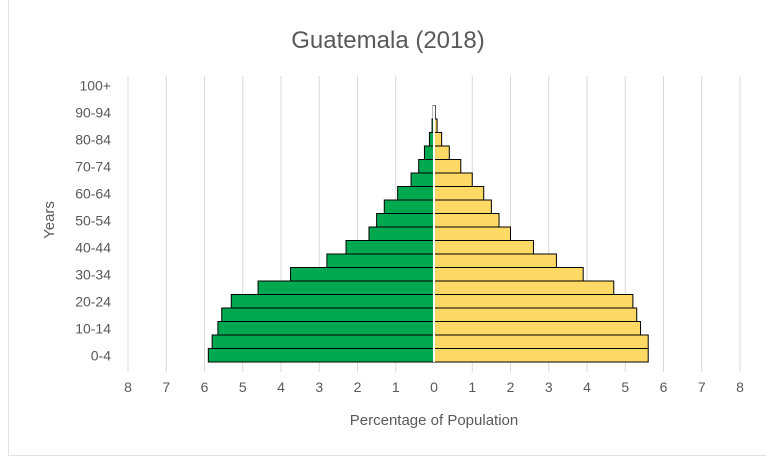 This screenshot has width=768, height=461. What do you see at coordinates (93, 274) in the screenshot?
I see `y-tick-label: 30-34` at bounding box center [93, 274].